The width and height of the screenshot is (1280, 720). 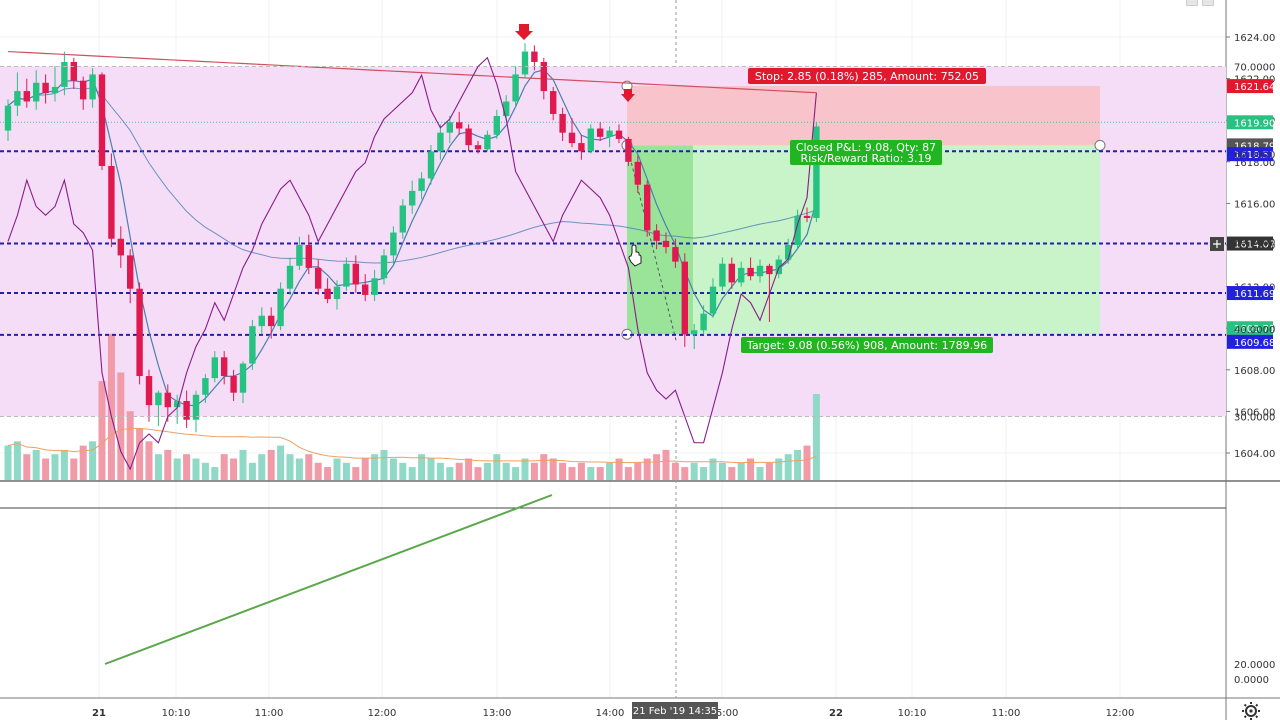 I want to click on price-label-text: 1618.79, so click(x=1254, y=146).